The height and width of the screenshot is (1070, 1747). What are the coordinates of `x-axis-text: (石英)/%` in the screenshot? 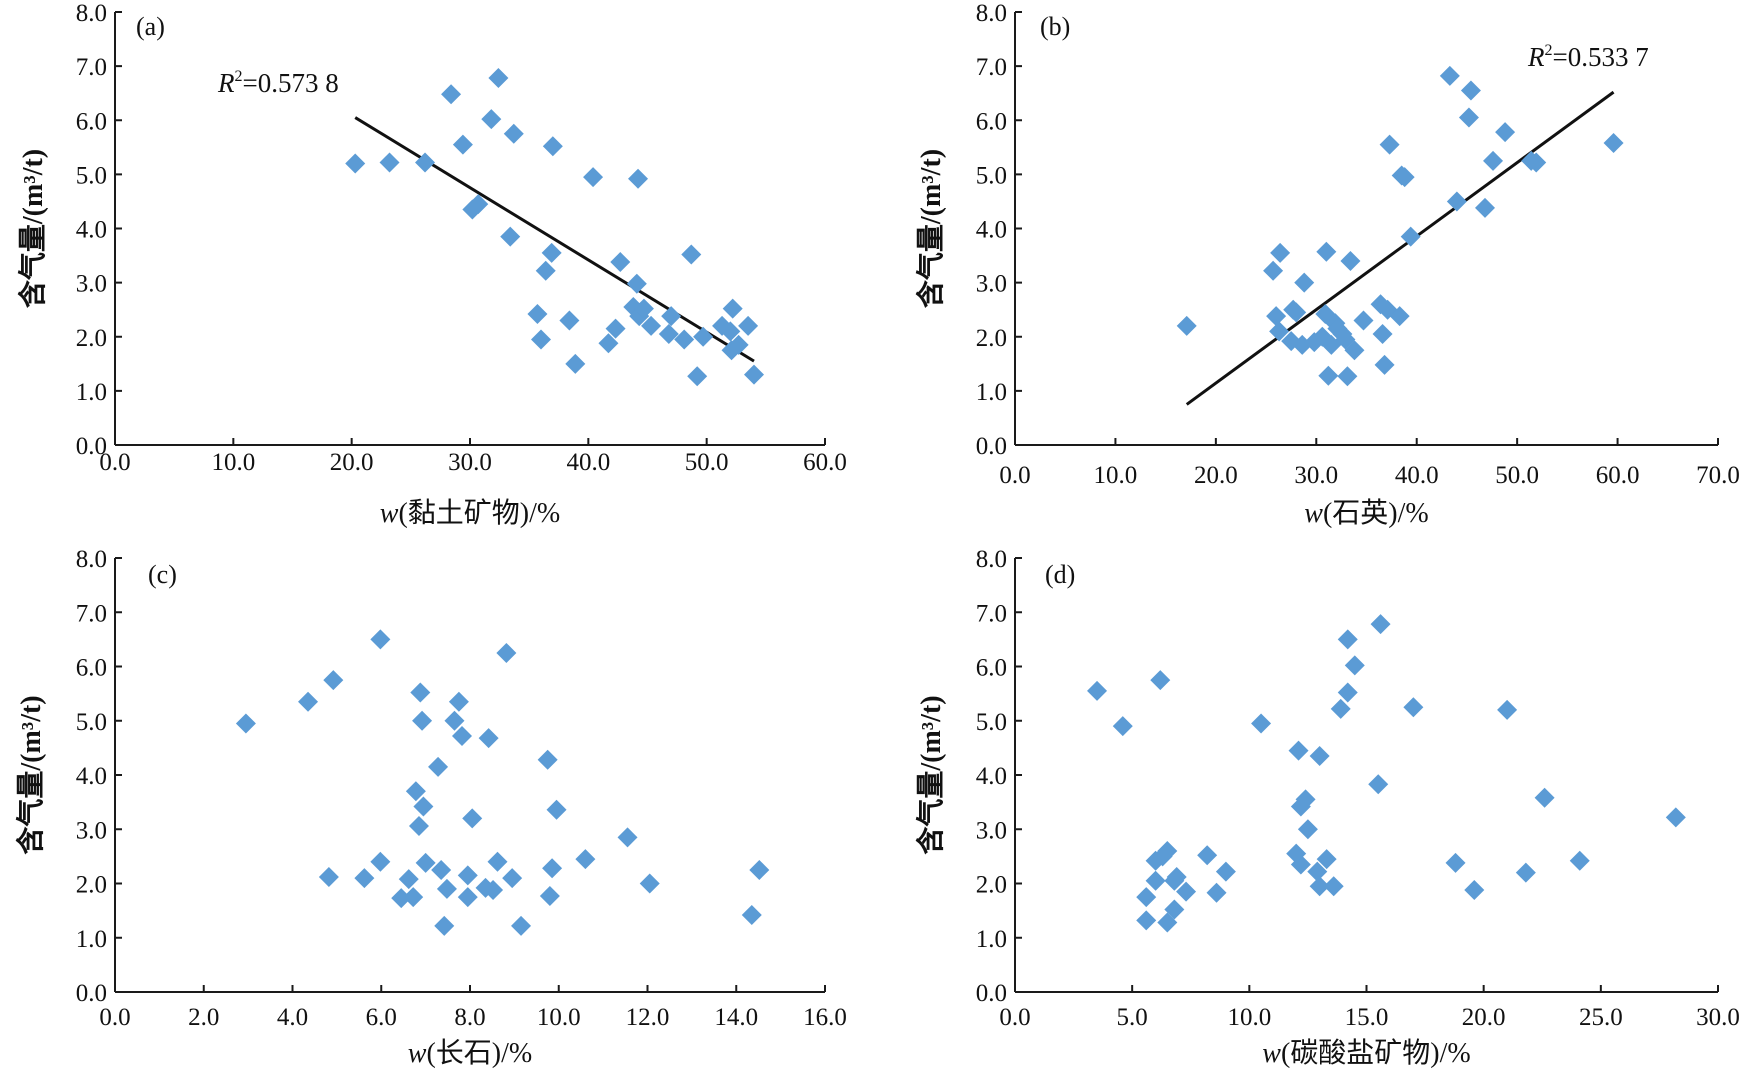 It's located at (1376, 513).